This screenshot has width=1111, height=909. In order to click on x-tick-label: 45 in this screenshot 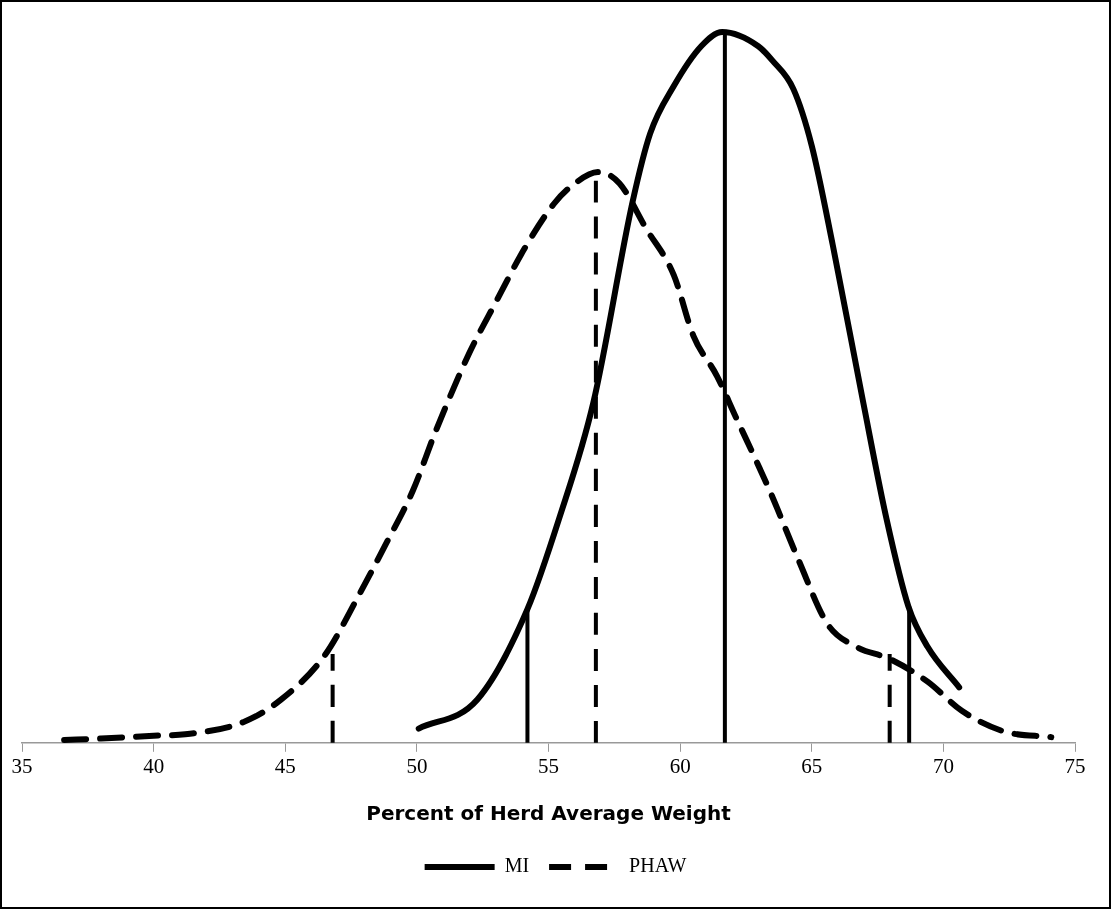, I will do `click(285, 765)`.